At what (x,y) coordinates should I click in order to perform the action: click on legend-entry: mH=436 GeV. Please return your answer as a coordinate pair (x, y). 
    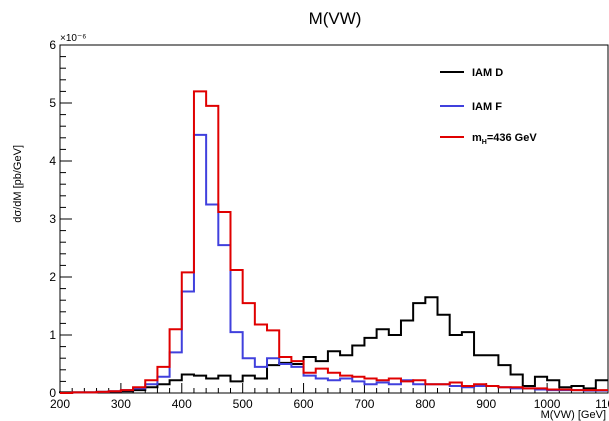
    Looking at the image, I should click on (504, 139).